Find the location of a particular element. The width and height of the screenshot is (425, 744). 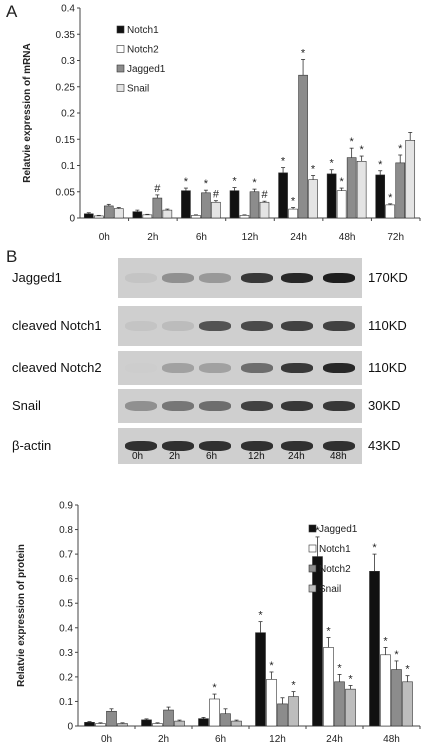

blot-kd-label: 43KD is located at coordinates (384, 445).